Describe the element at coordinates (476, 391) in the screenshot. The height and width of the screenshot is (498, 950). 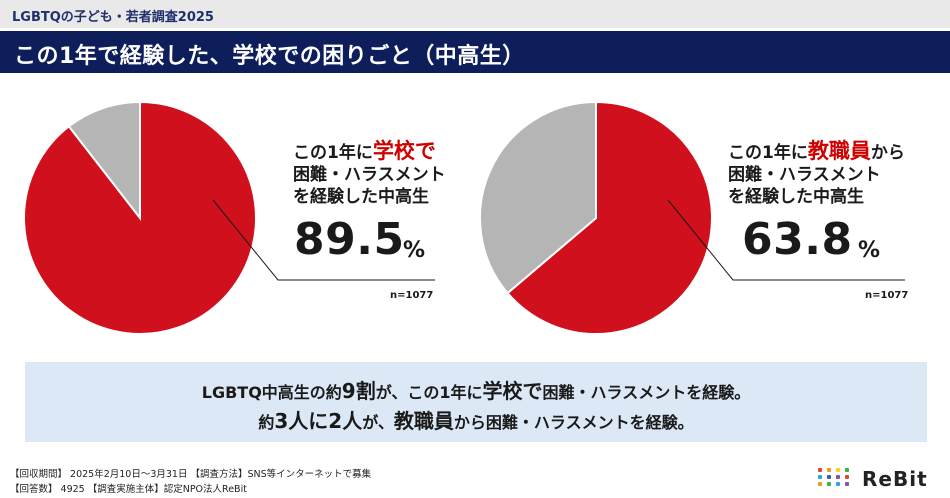
I see `summary-line-1: LGBTQ中高生の約9割が、この1年に学校で困難・ハラスメントを経験。` at that location.